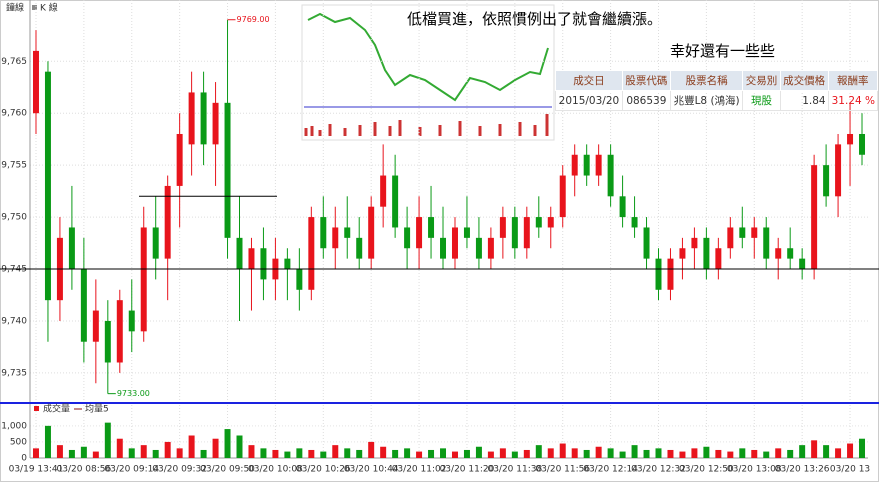 Image resolution: width=879 pixels, height=482 pixels. I want to click on x-tick-label: 03/20 09:14, so click(131, 470).